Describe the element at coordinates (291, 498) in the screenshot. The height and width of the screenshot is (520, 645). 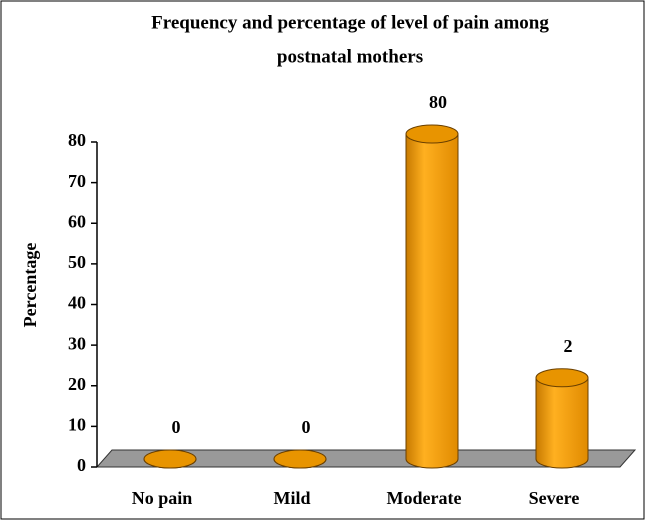
I see `x-tick-label: Mild` at that location.